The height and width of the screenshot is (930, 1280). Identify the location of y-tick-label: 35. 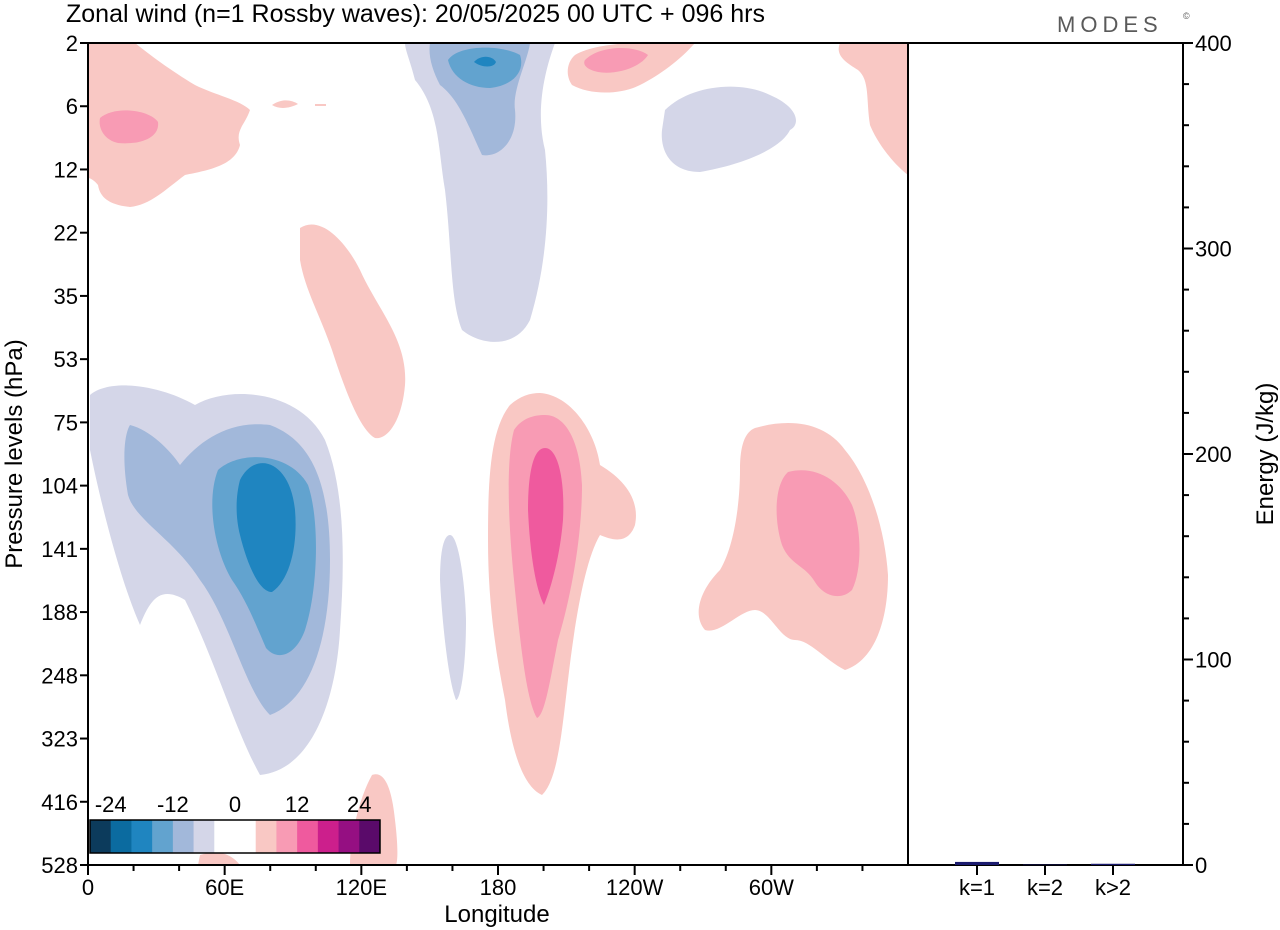
(66, 296).